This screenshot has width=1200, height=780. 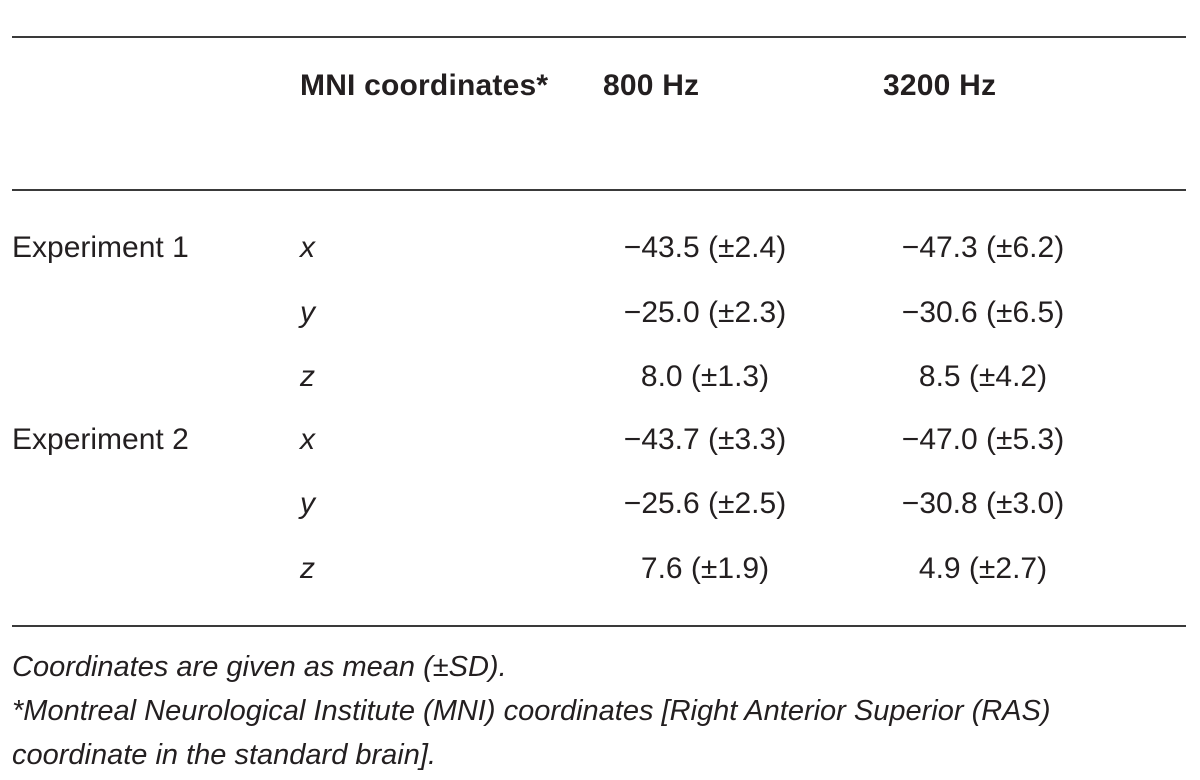 I want to click on table-row: y −25.6 (±2.5) −30.8 (±3.0), so click(x=600, y=504).